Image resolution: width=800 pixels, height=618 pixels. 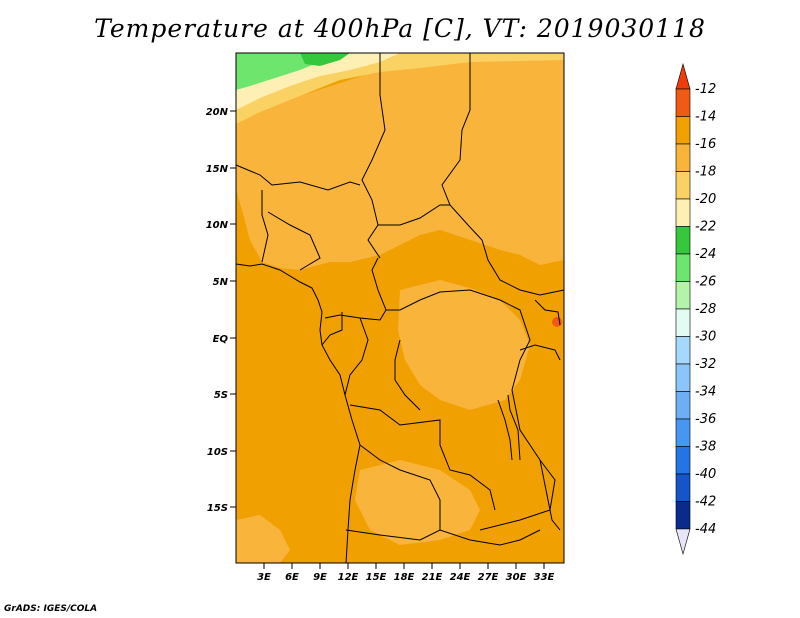 What do you see at coordinates (705, 502) in the screenshot?
I see `colorbar-label: -42` at bounding box center [705, 502].